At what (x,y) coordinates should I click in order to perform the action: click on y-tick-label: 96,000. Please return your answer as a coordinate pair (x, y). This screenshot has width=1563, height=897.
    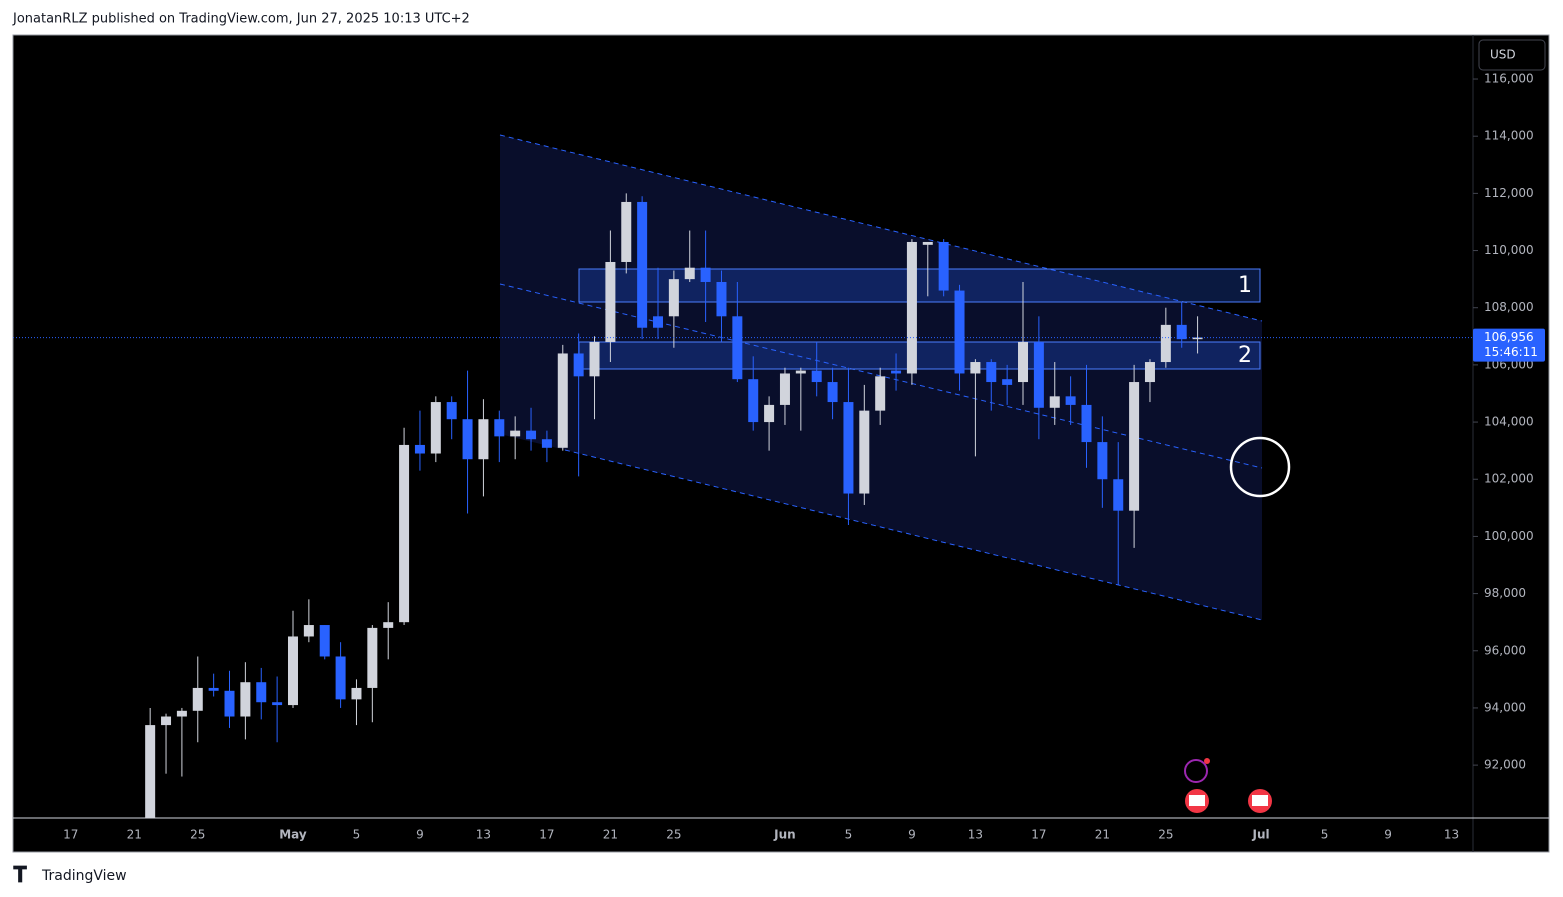
    Looking at the image, I should click on (1505, 650).